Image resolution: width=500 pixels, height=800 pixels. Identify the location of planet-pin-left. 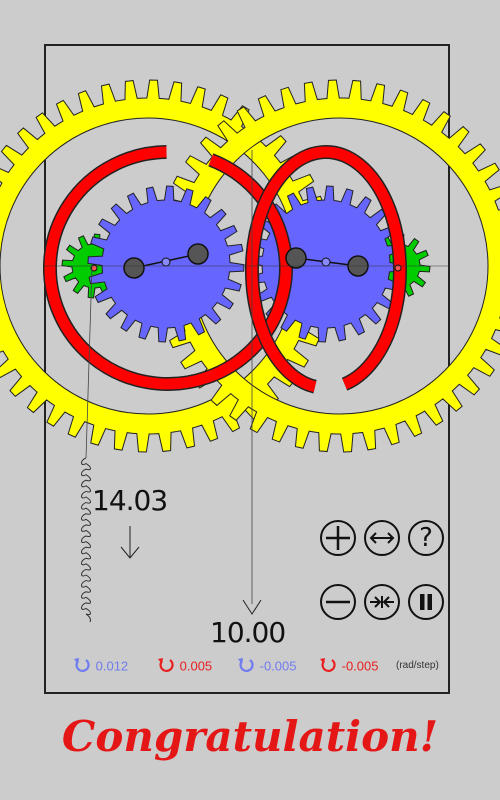
(94, 268).